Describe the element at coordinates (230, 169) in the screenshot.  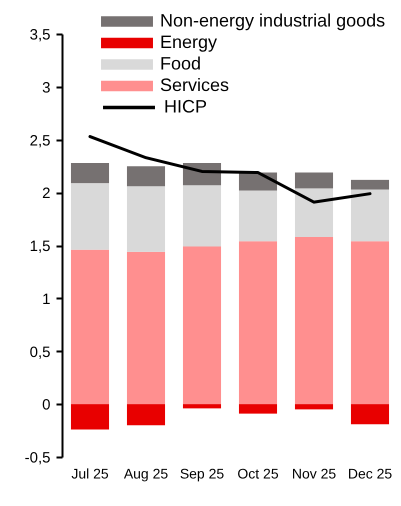
I see `line-series` at that location.